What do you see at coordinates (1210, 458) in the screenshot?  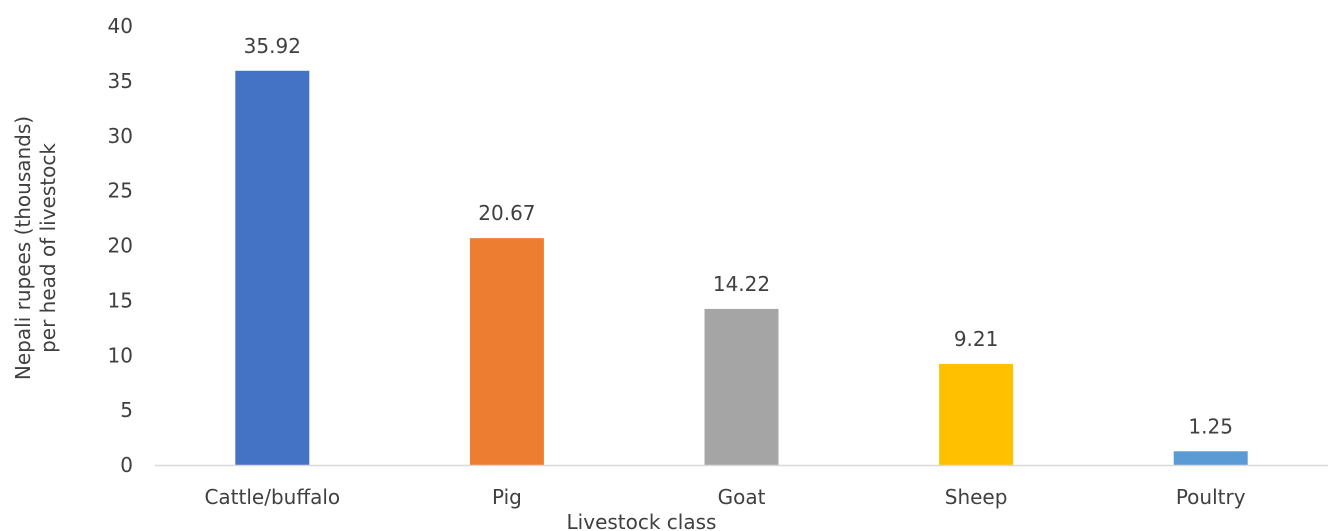 I see `bar-poultry` at bounding box center [1210, 458].